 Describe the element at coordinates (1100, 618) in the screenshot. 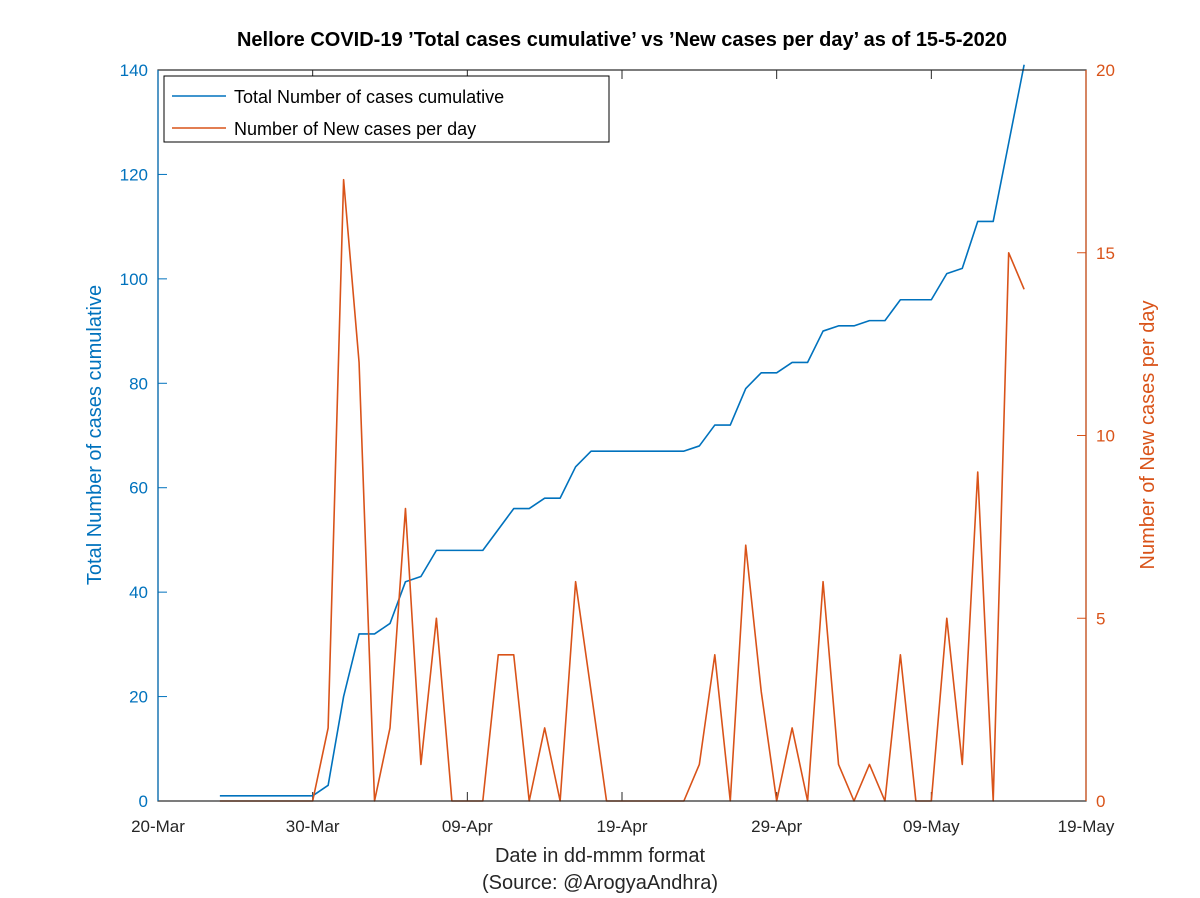

I see `right-y-tick-label: 5` at that location.